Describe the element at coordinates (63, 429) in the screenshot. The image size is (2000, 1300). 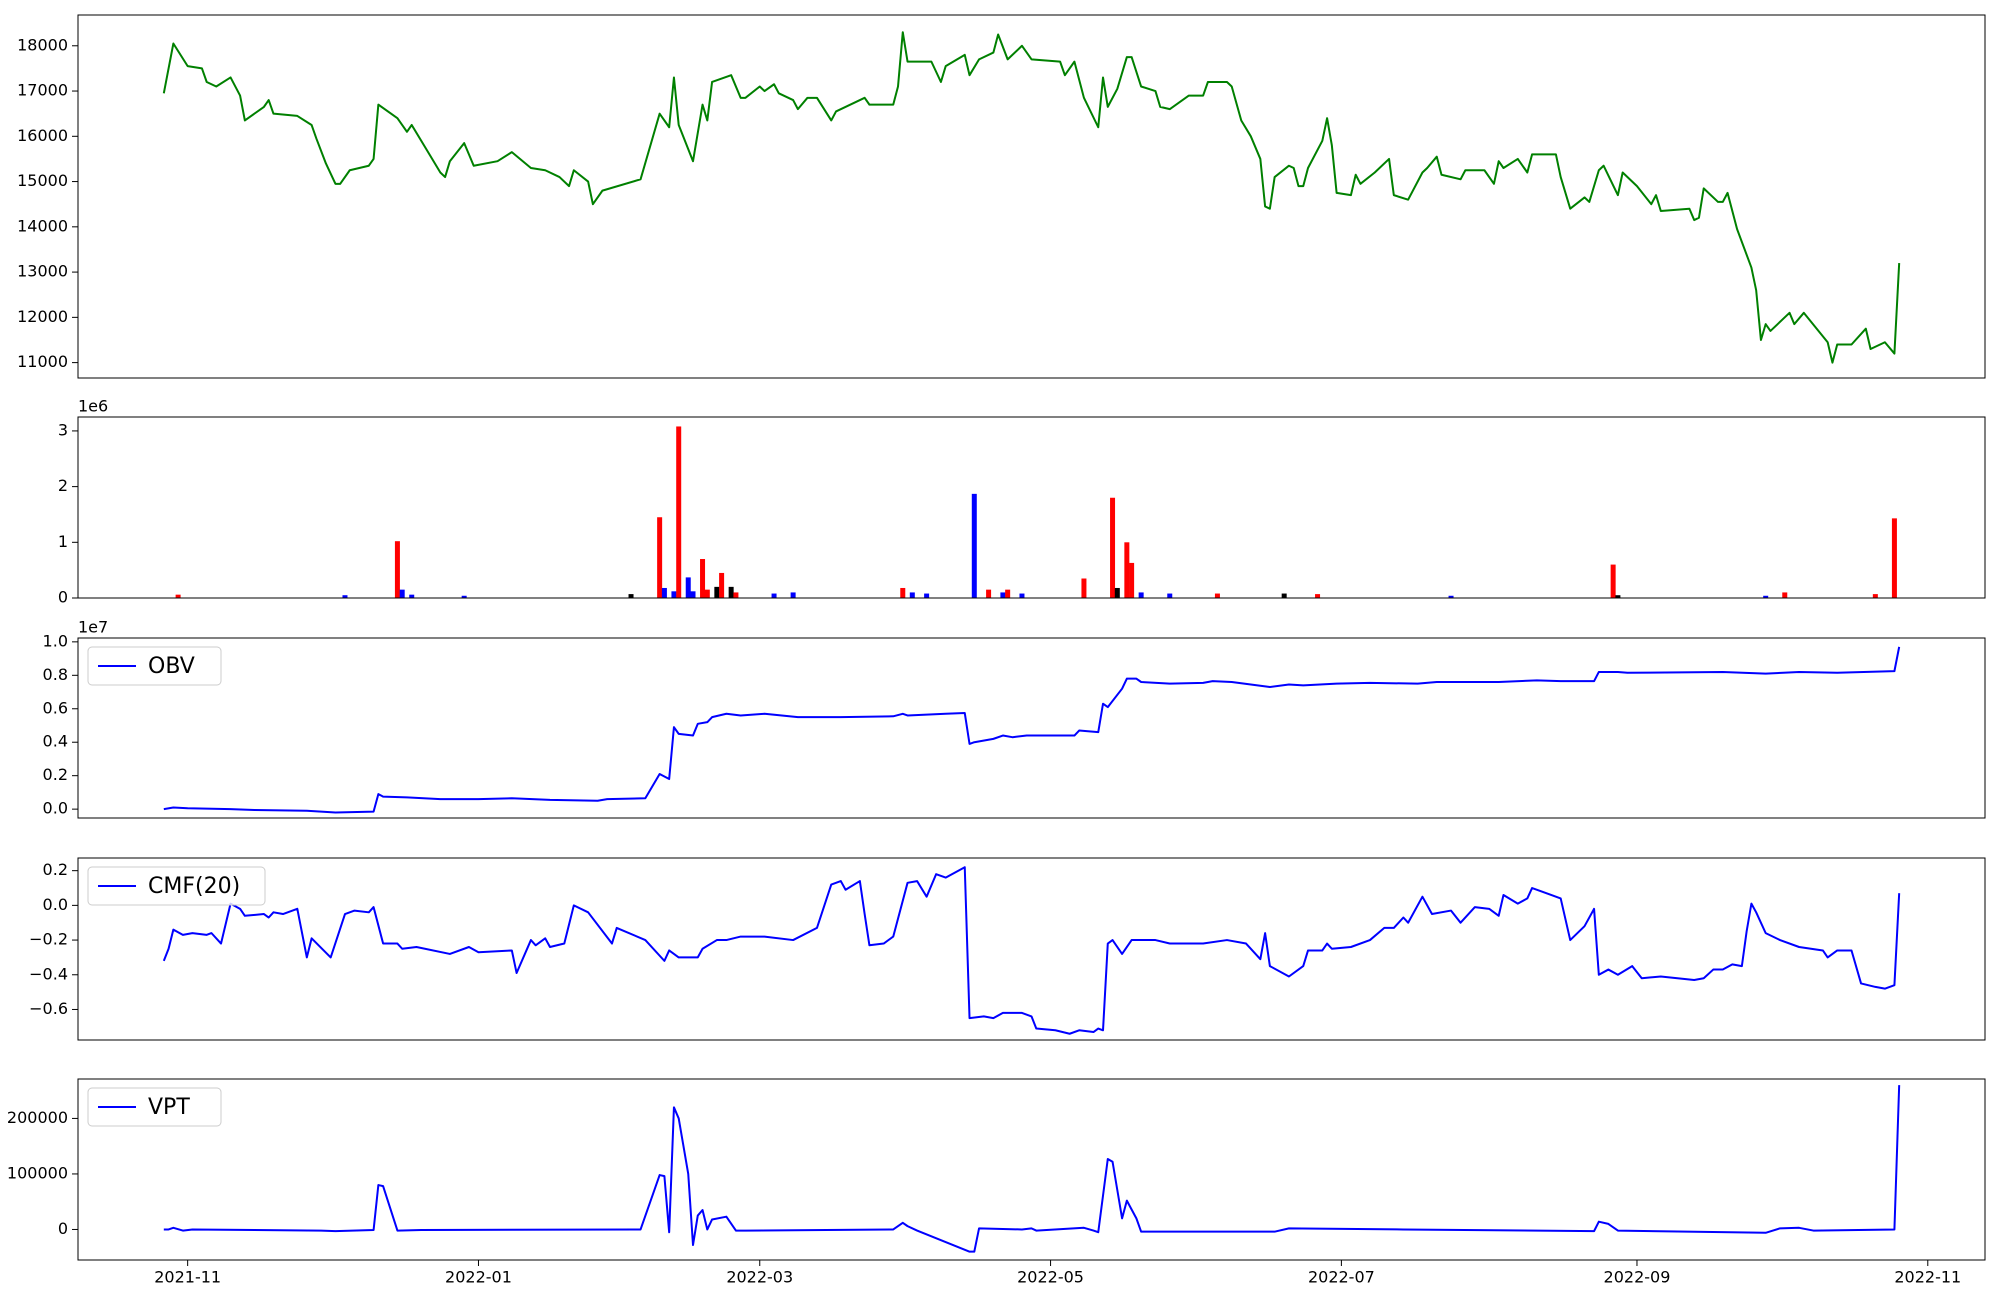
I see `y-tick-label: 3` at that location.